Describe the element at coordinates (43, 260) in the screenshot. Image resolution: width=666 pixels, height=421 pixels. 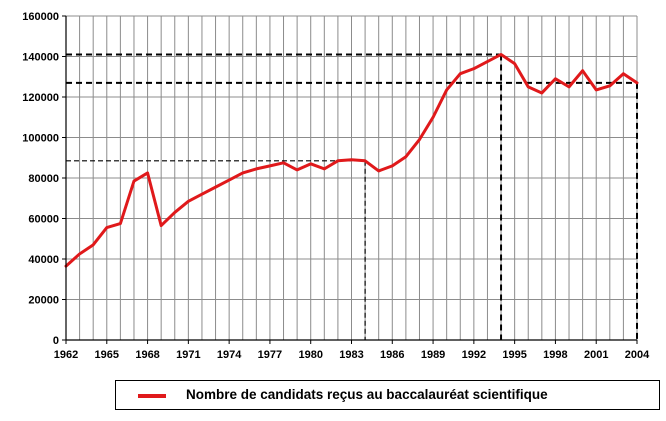
I see `y-tick-label: 40000` at that location.